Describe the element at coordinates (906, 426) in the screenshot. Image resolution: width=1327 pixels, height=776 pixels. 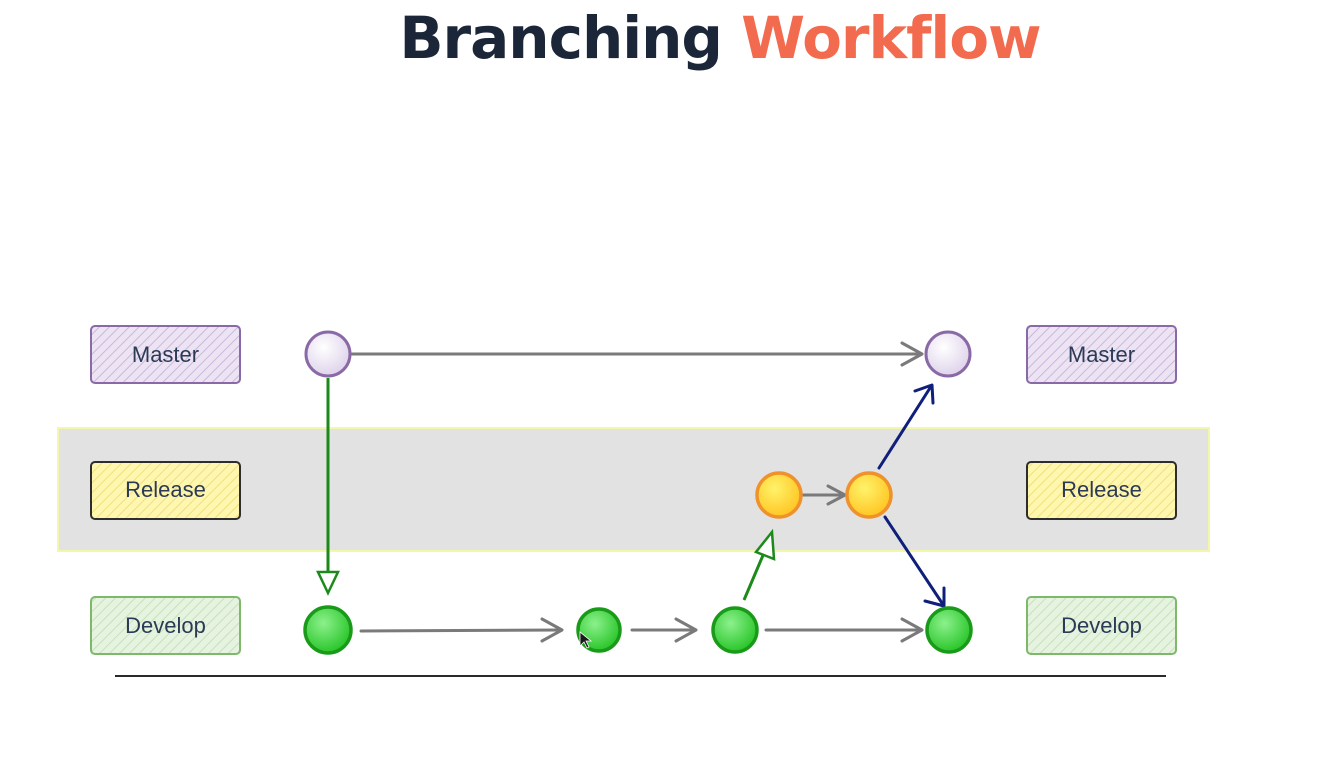
I see `arrow-release-to-master` at that location.